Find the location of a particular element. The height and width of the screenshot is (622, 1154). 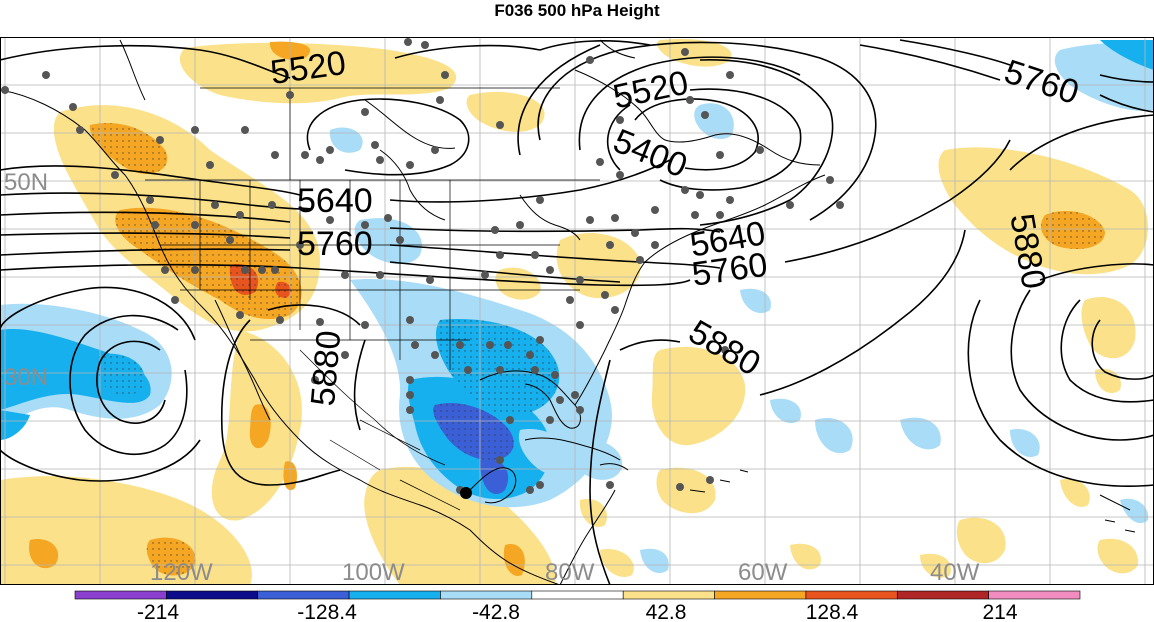

lat-label-30n: 30N is located at coordinates (26, 377).